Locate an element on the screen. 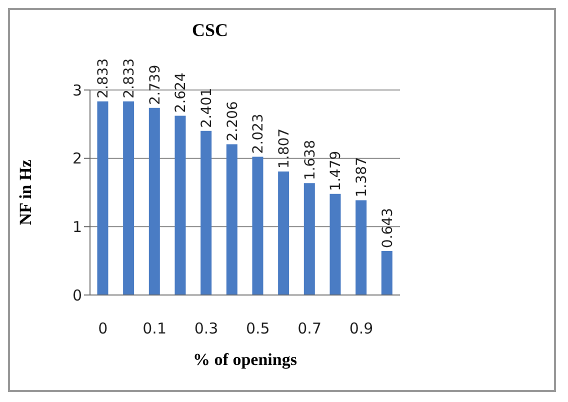 This screenshot has height=402, width=568. data-label: 1.638 is located at coordinates (310, 160).